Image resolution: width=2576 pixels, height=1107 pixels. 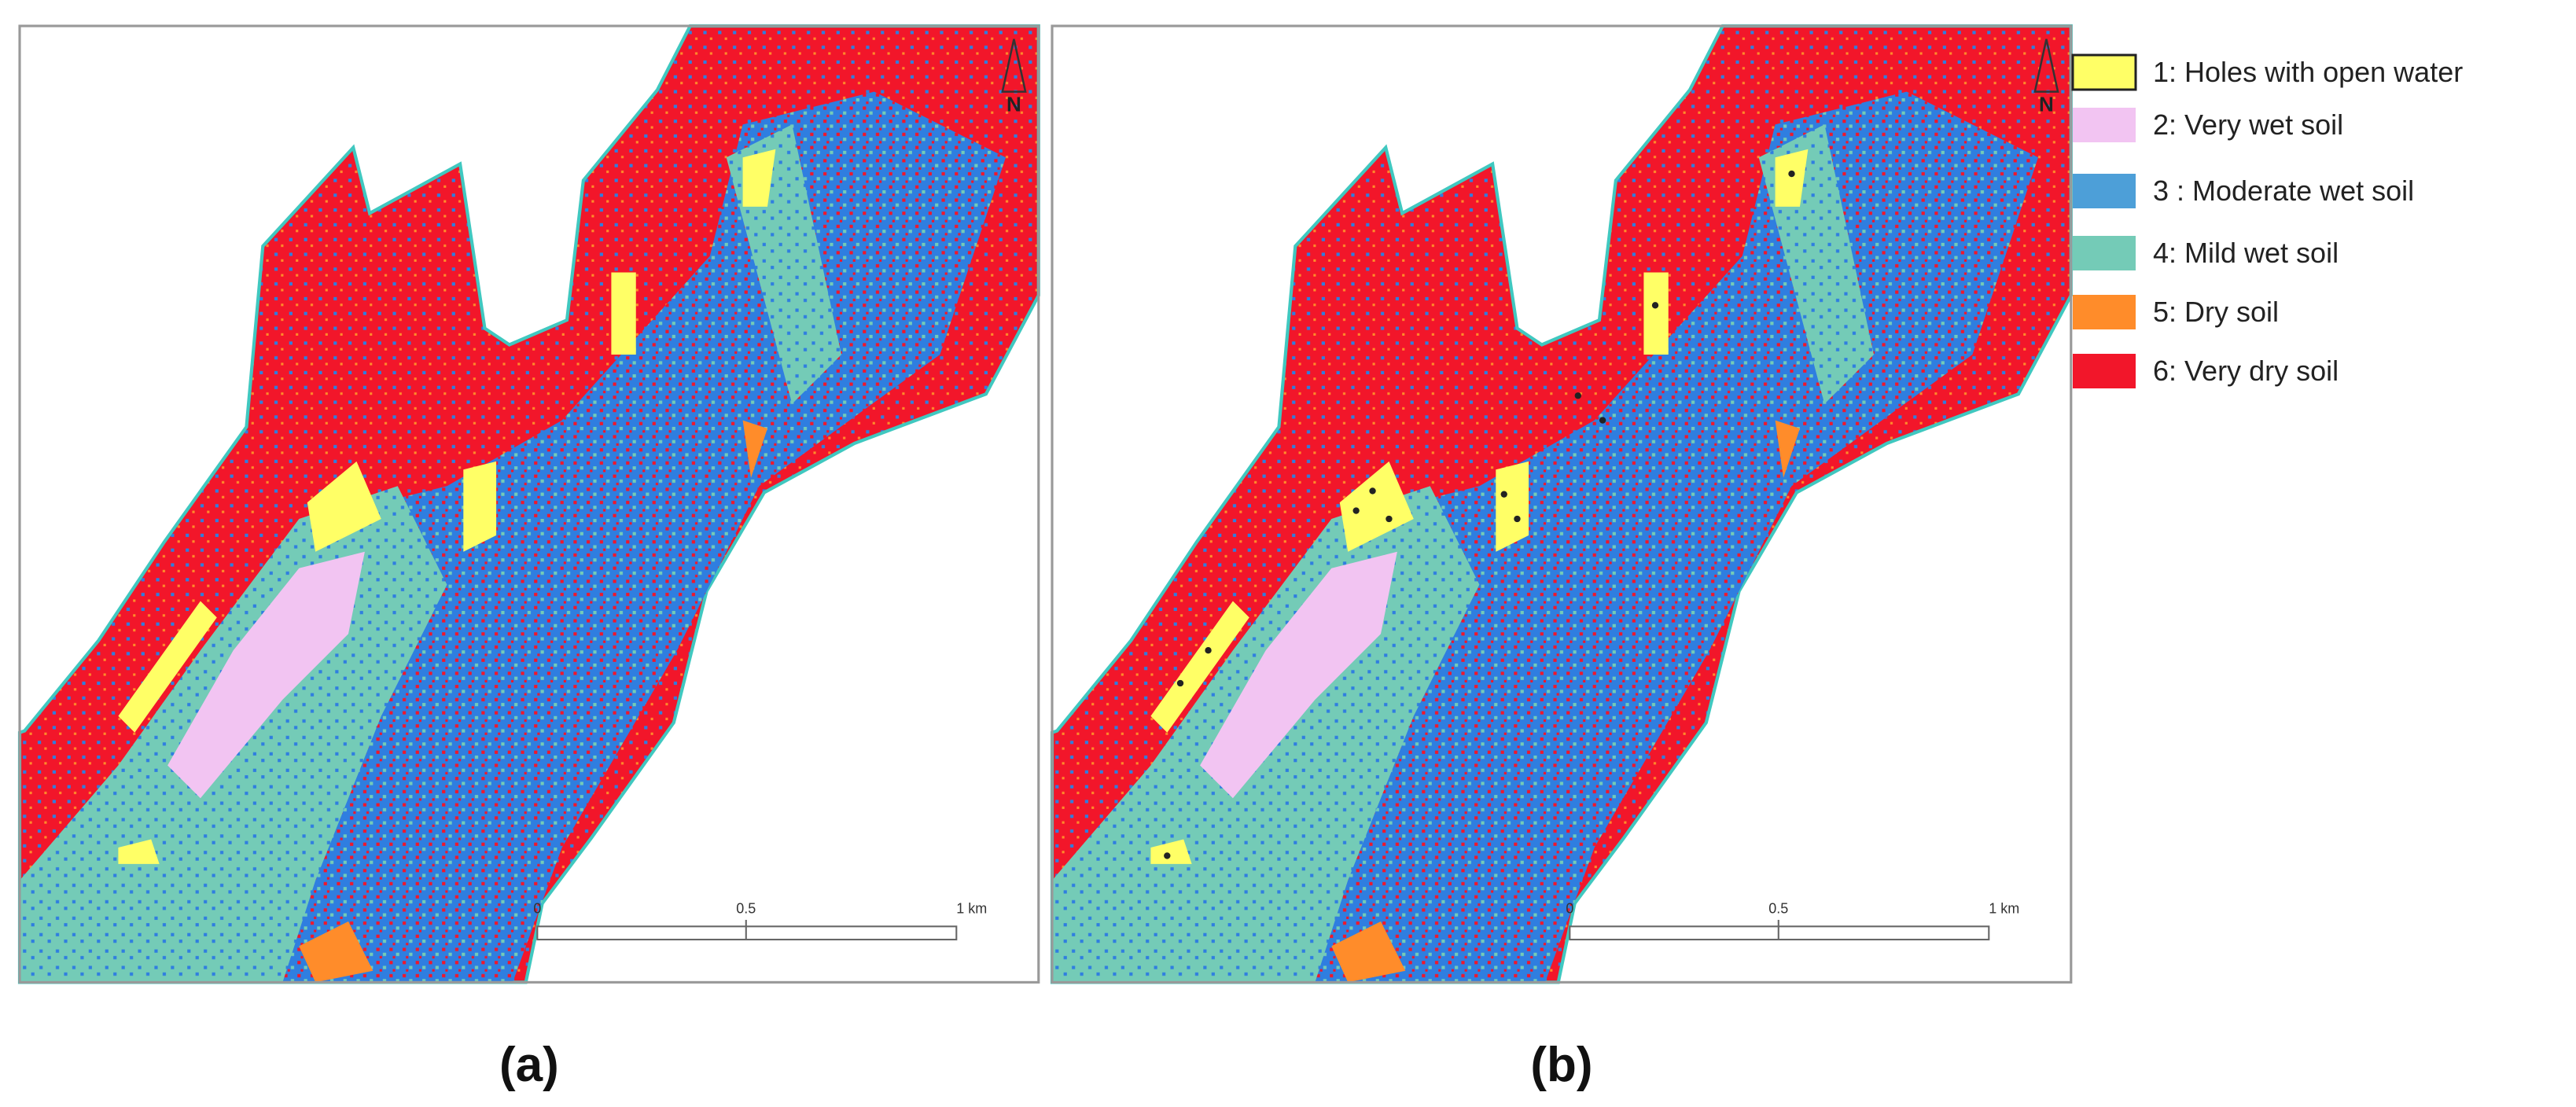 What do you see at coordinates (2216, 312) in the screenshot?
I see `legend-label: 5: Dry soil` at bounding box center [2216, 312].